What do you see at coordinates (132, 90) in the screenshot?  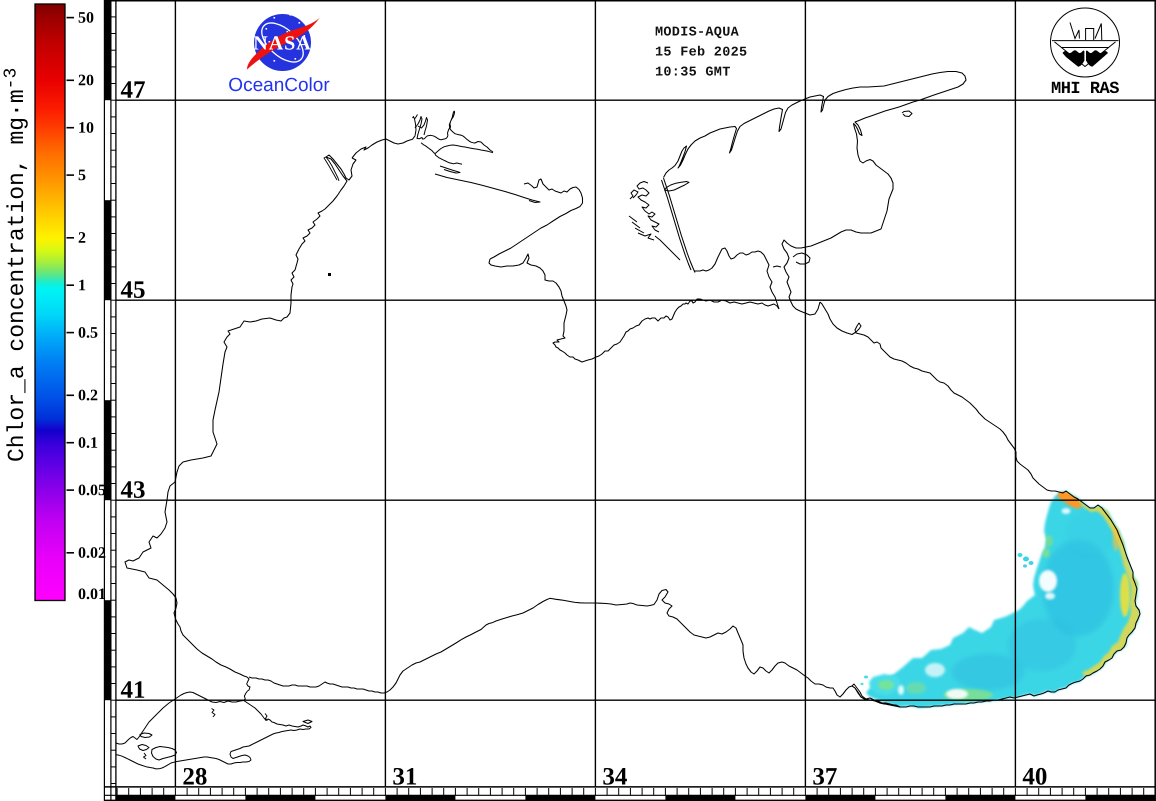 I see `svg-text: 47` at bounding box center [132, 90].